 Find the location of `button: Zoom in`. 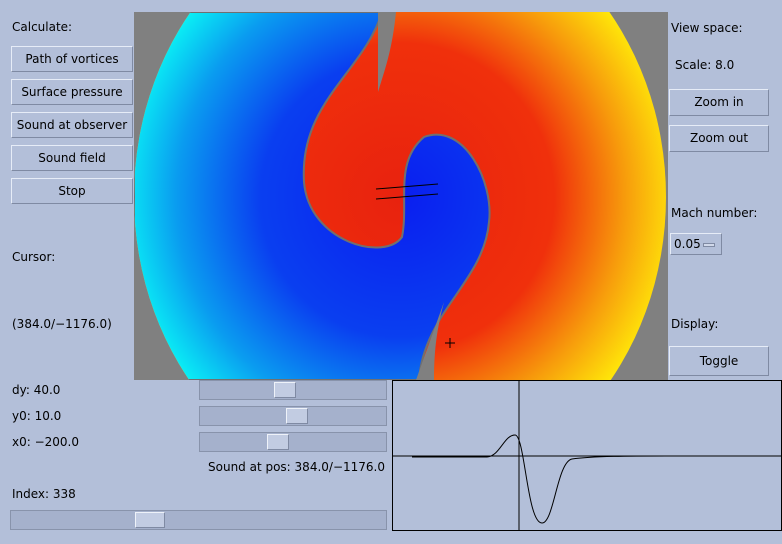

button: Zoom in is located at coordinates (719, 102).